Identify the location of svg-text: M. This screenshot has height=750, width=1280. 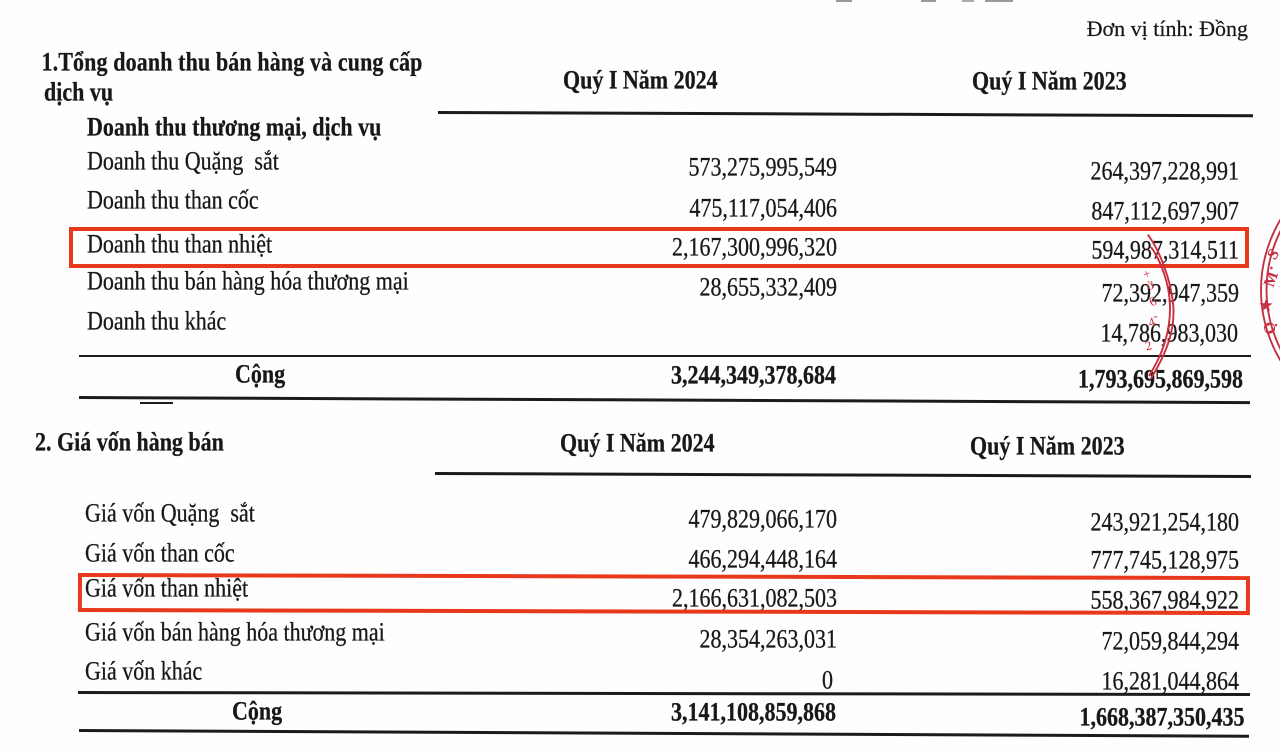
(1270, 279).